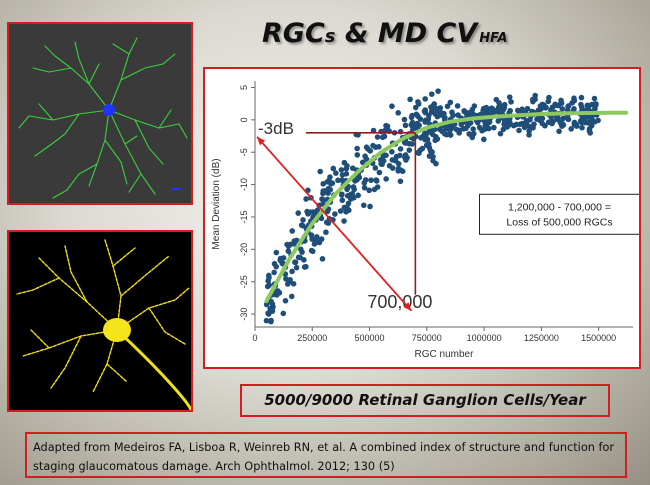 Image resolution: width=650 pixels, height=485 pixels. What do you see at coordinates (330, 36) in the screenshot?
I see `title-s: s` at bounding box center [330, 36].